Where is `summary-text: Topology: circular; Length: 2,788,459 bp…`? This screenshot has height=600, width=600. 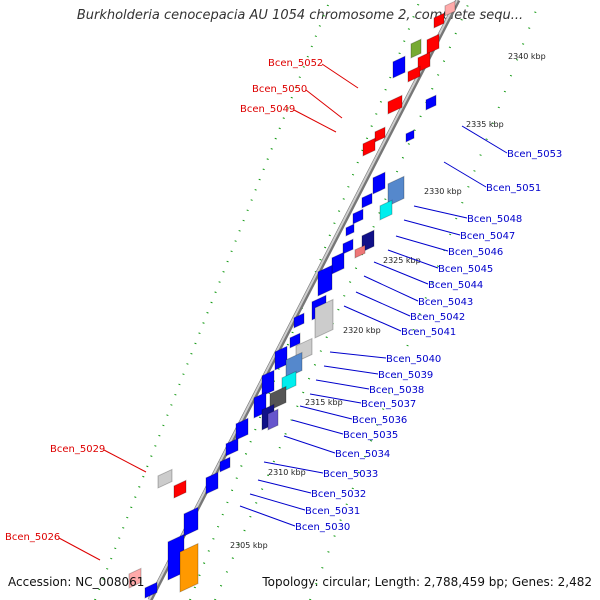 summary-text: Topology: circular; Length: 2,788,459 bp… is located at coordinates (427, 582).